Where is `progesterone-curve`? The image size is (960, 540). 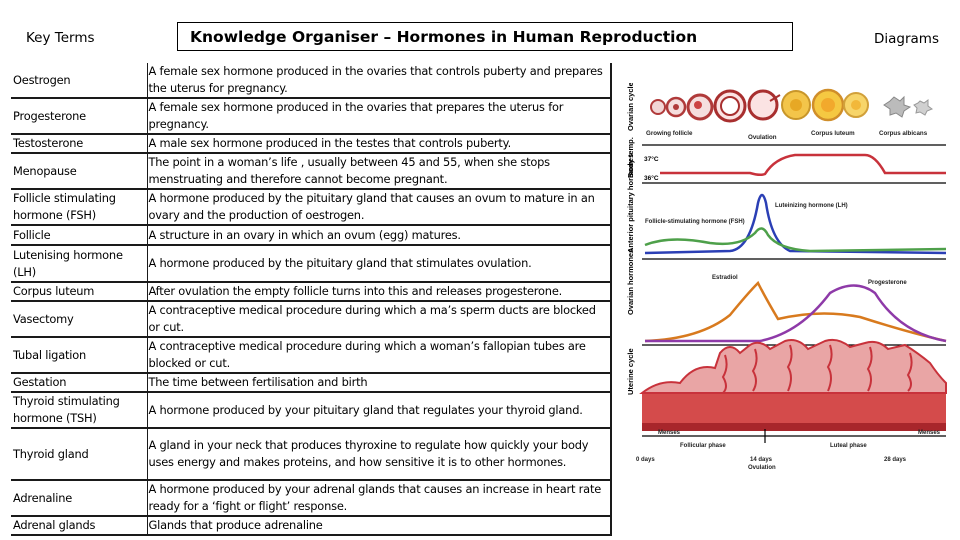
progesterone-curve is located at coordinates (796, 313).